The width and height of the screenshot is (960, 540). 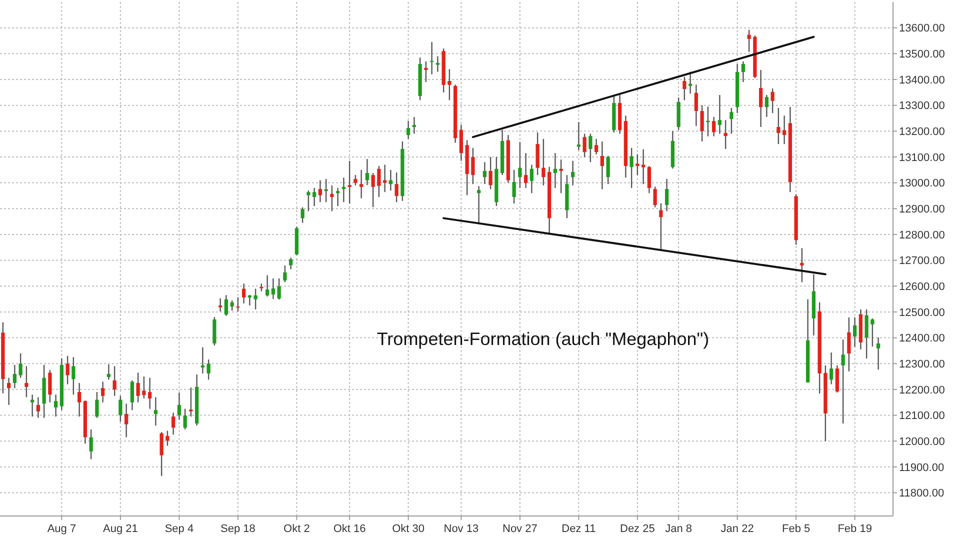 I want to click on x-tick-label: Nov 13, so click(x=461, y=529).